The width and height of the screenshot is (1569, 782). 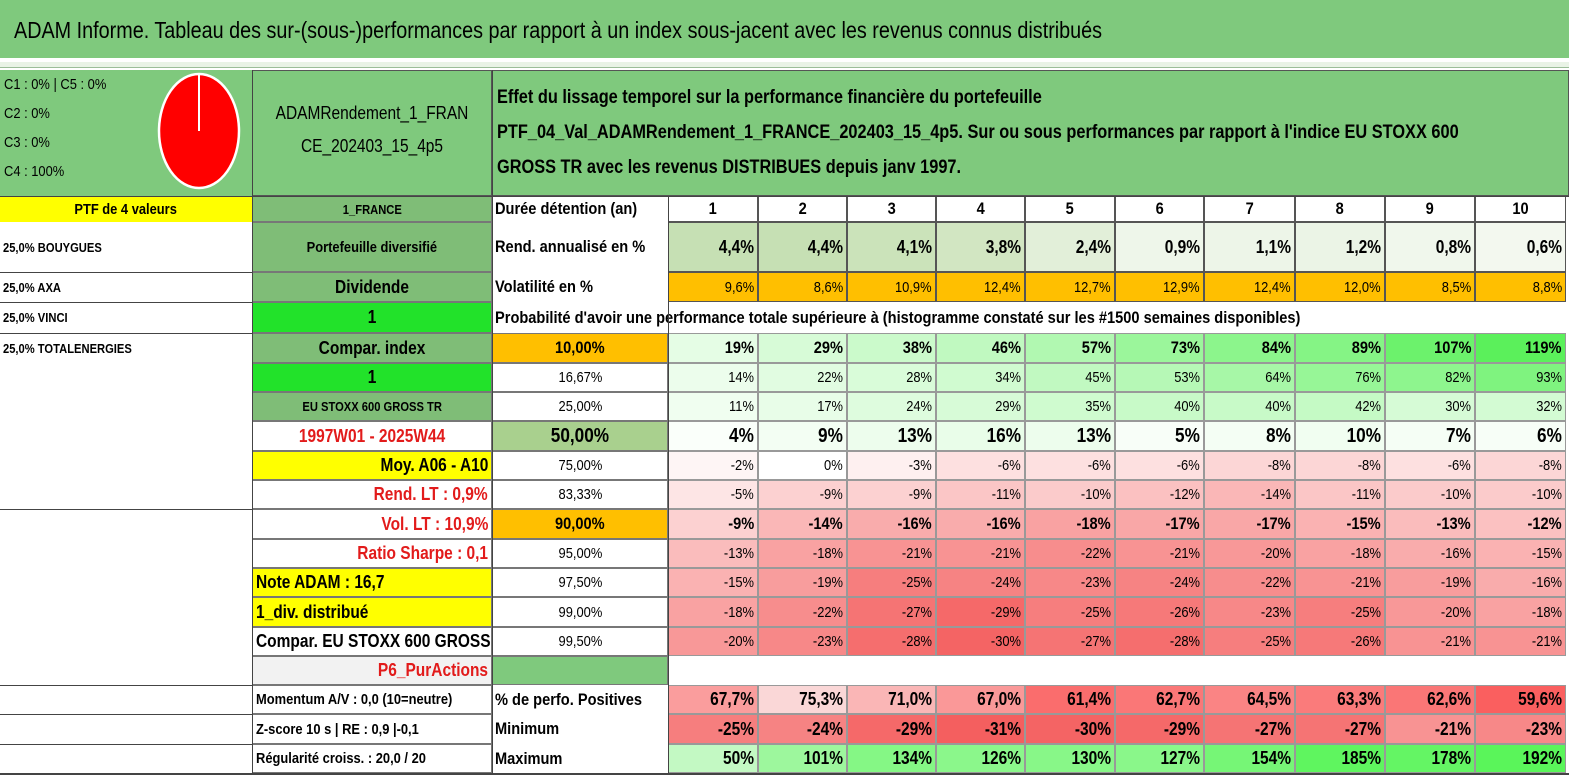 I want to click on probability-value-text: -16%, so click(x=1003, y=523).